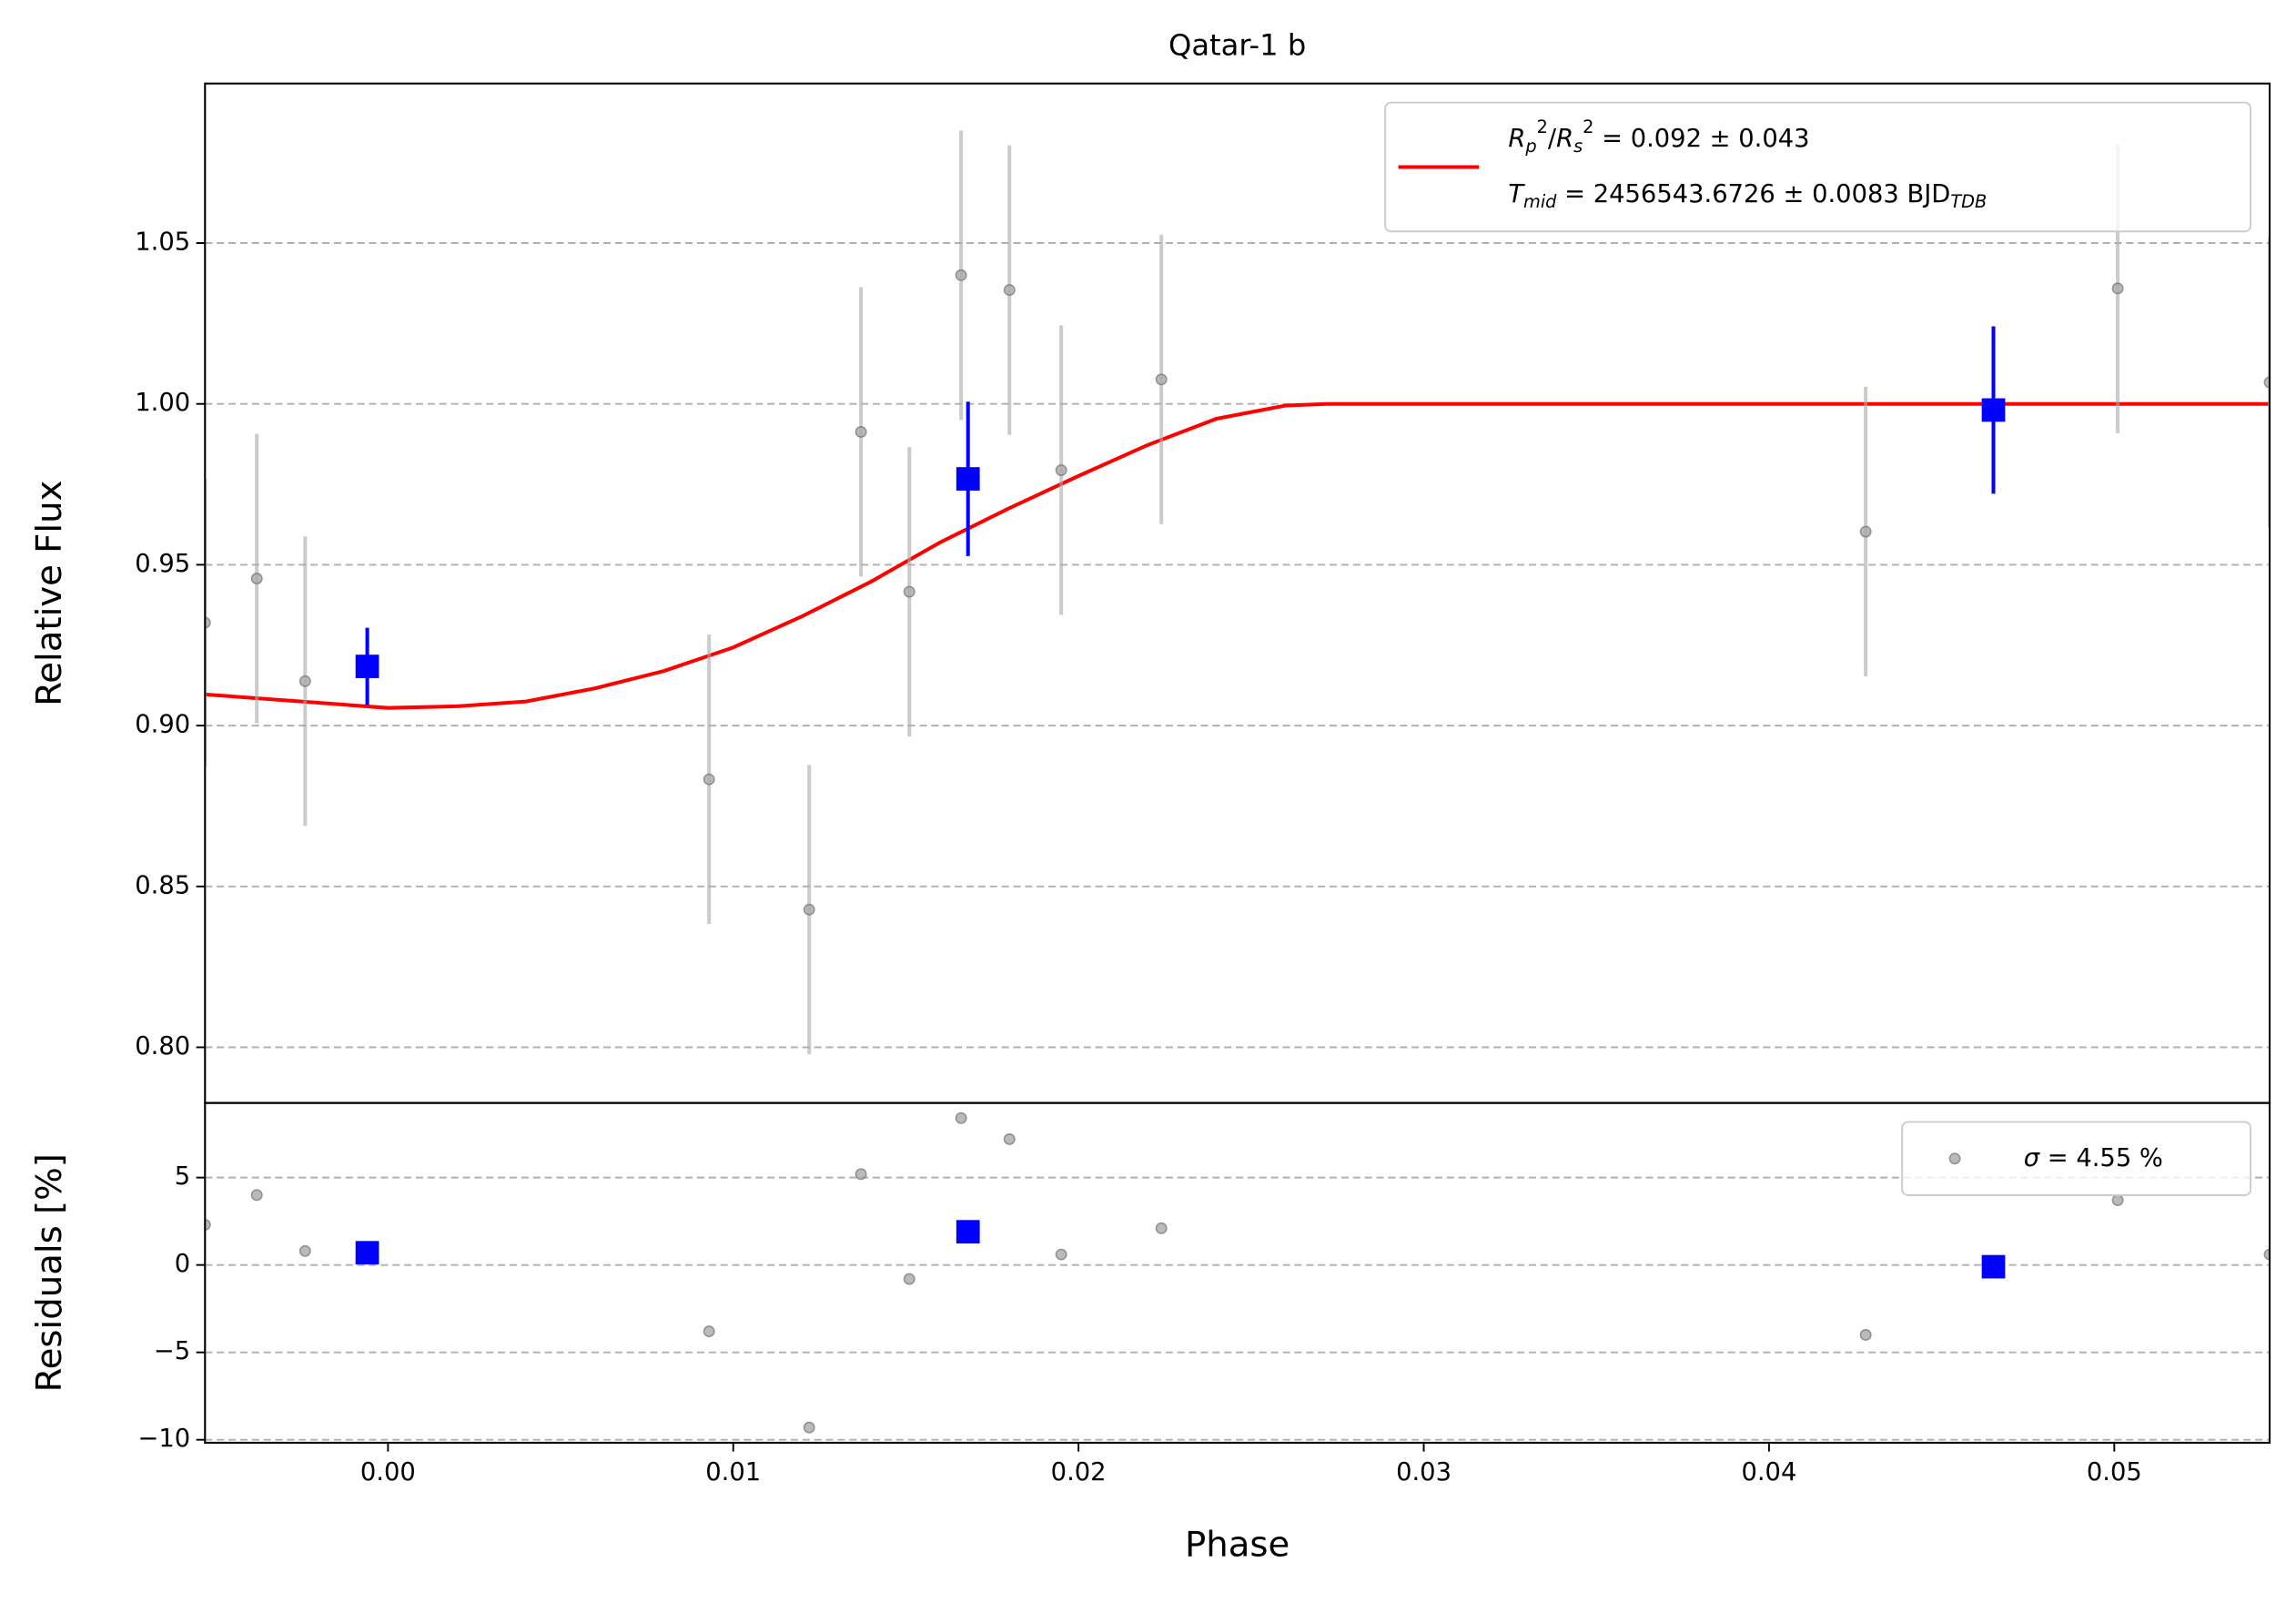 This screenshot has width=2296, height=1603. What do you see at coordinates (1701, 138) in the screenshot?
I see `legend-text-part: = 0.092 ± 0.043` at bounding box center [1701, 138].